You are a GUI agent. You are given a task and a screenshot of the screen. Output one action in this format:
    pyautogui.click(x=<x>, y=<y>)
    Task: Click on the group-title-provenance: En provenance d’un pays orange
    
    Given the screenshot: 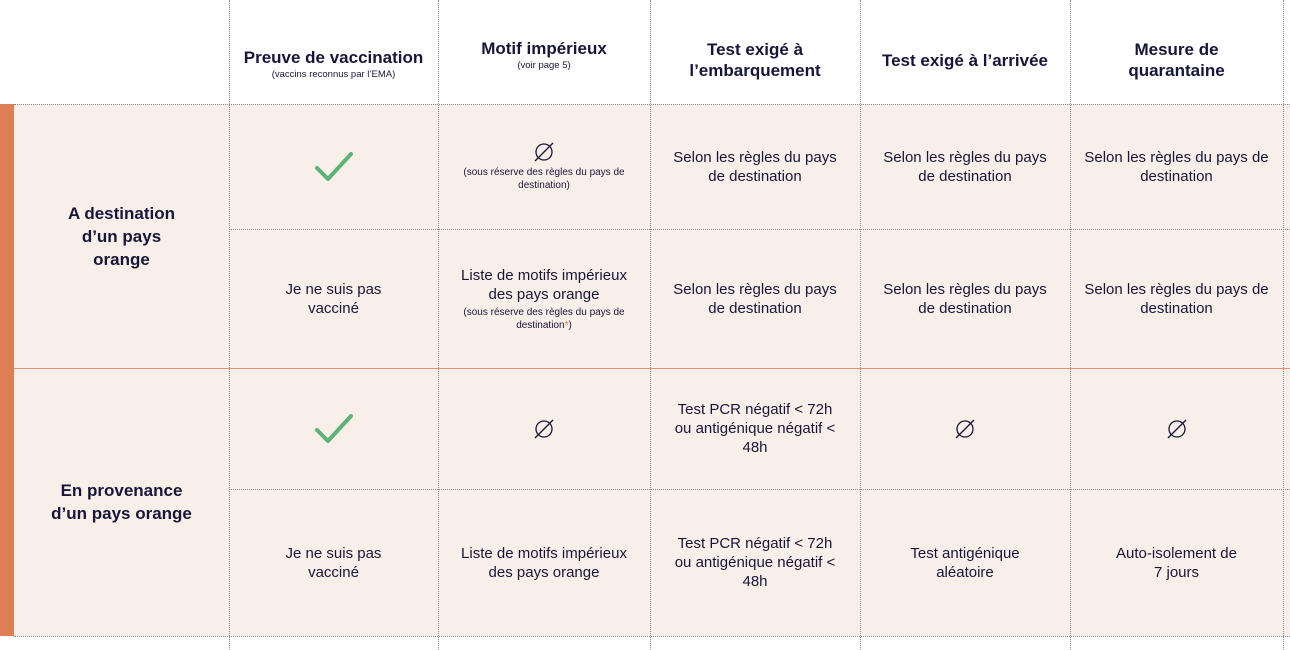 What is the action you would take?
    pyautogui.click(x=121, y=502)
    